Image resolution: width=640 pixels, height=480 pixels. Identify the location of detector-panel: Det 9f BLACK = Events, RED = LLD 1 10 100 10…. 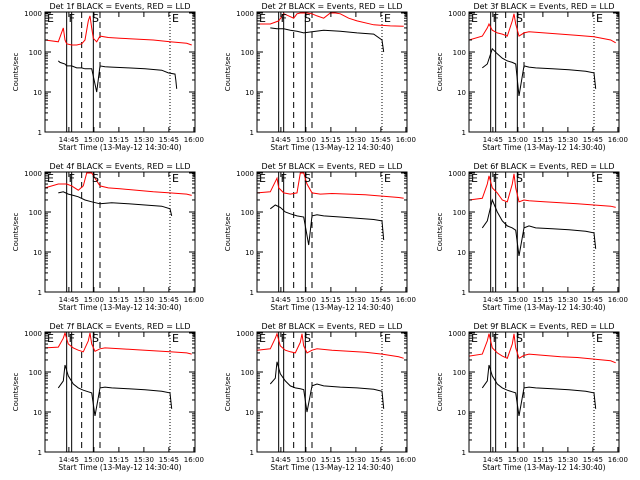
(532, 397).